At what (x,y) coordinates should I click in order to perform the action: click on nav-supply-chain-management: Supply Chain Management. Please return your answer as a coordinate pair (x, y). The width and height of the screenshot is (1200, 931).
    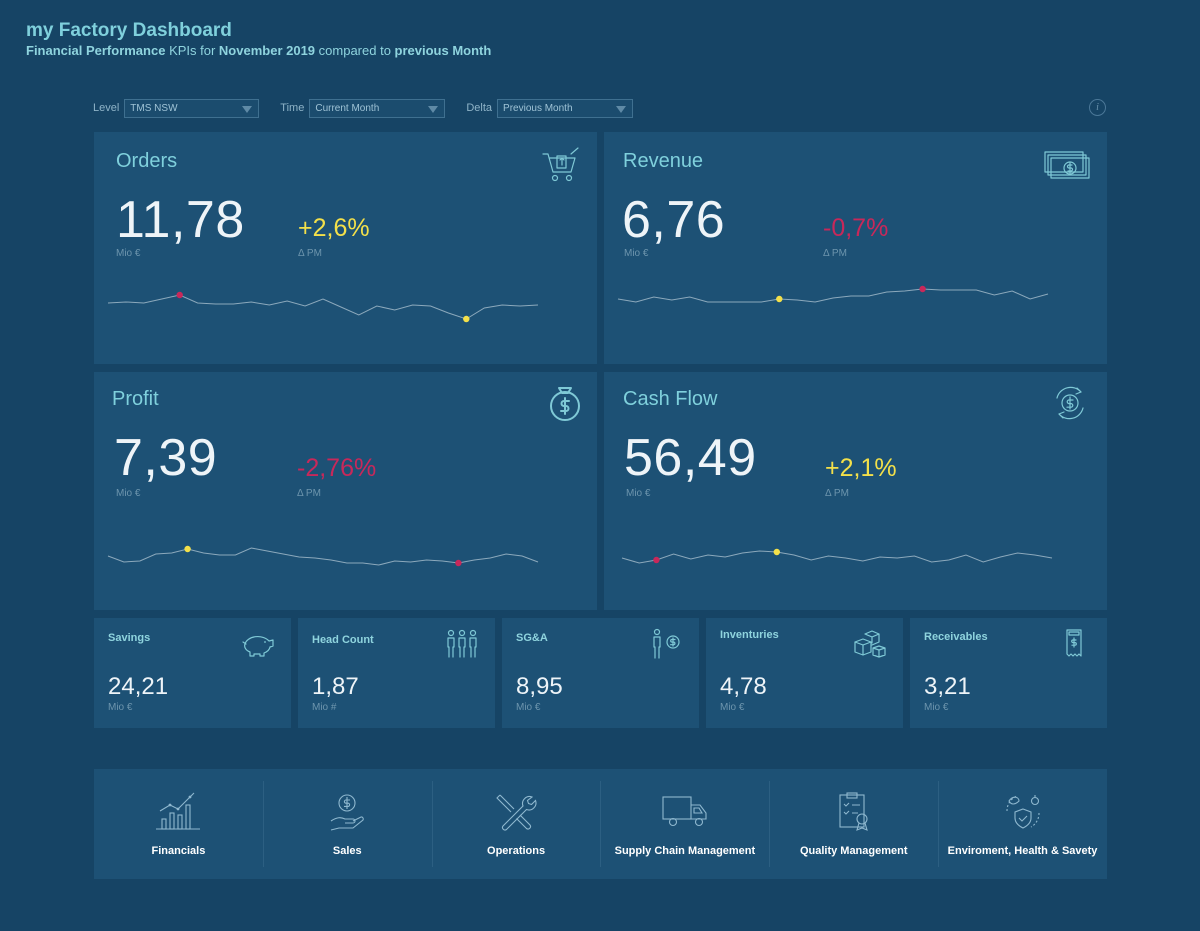
    Looking at the image, I should click on (684, 824).